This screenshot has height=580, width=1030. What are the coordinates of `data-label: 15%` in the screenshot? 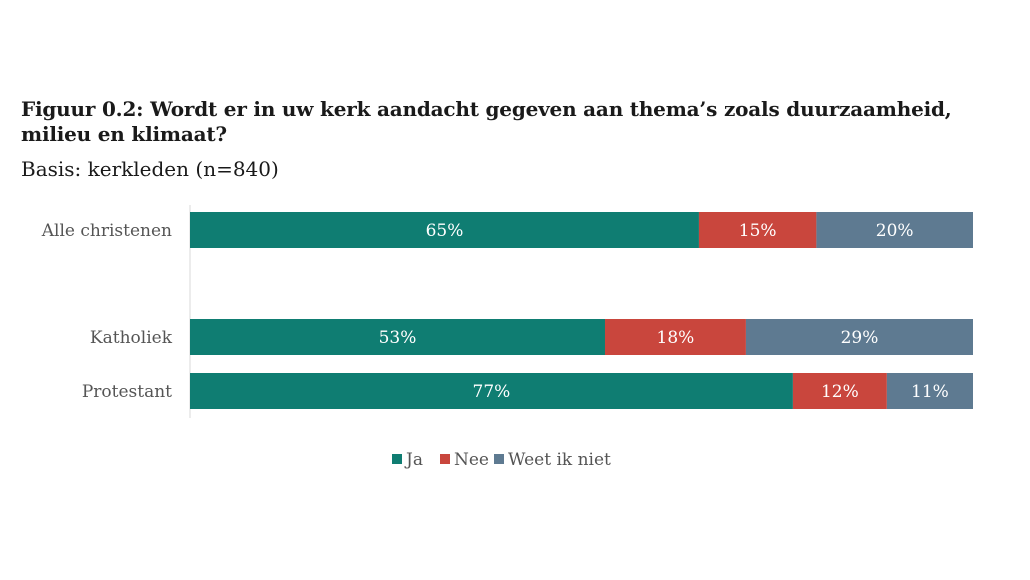 It's located at (758, 231).